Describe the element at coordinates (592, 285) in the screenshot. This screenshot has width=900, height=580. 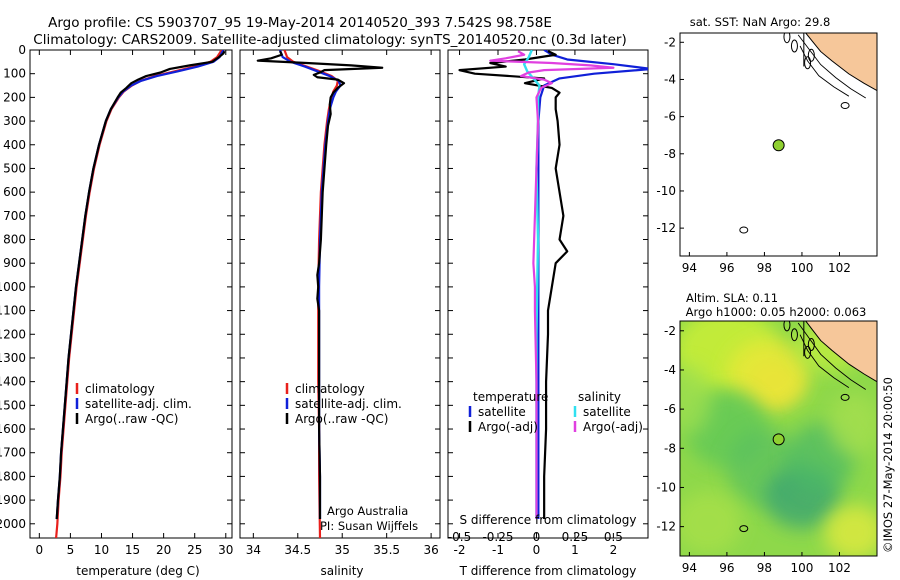
I see `series-line-temperature-satellite` at that location.